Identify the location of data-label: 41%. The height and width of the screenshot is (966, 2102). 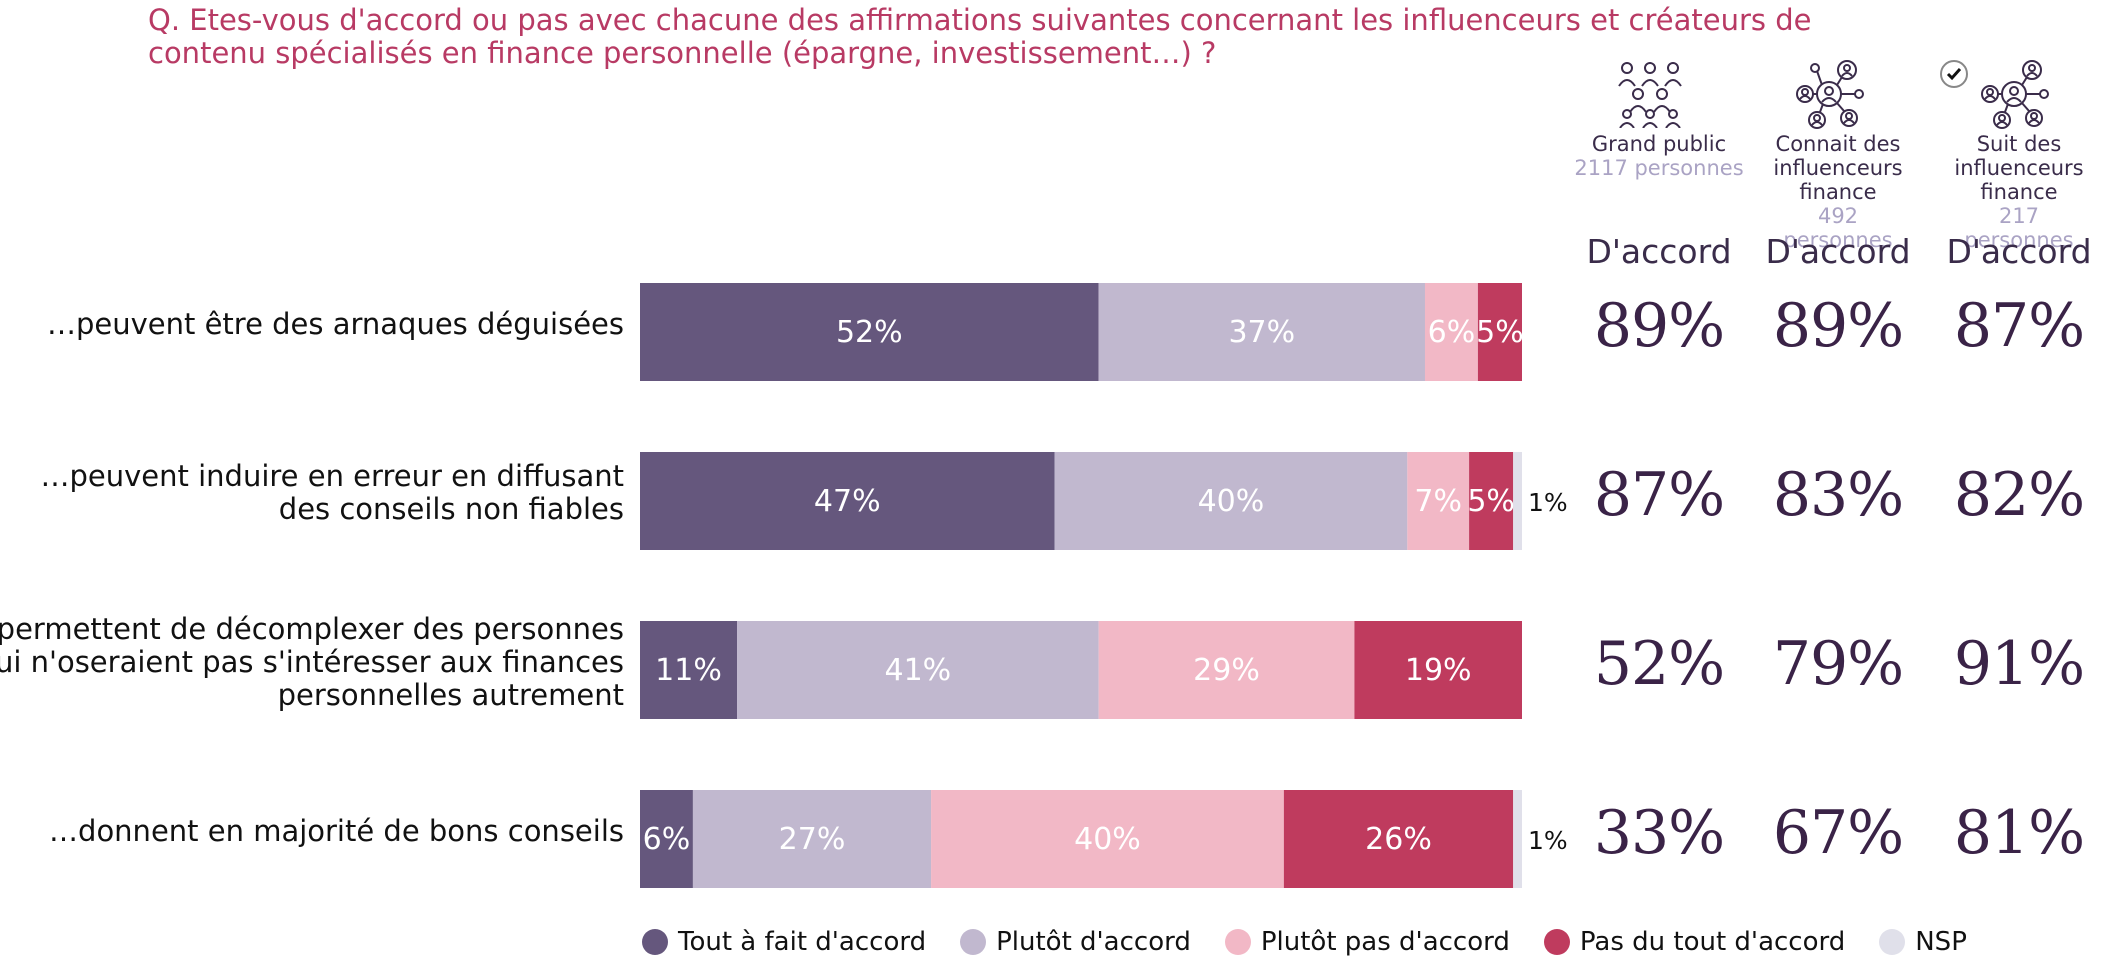
(917, 670).